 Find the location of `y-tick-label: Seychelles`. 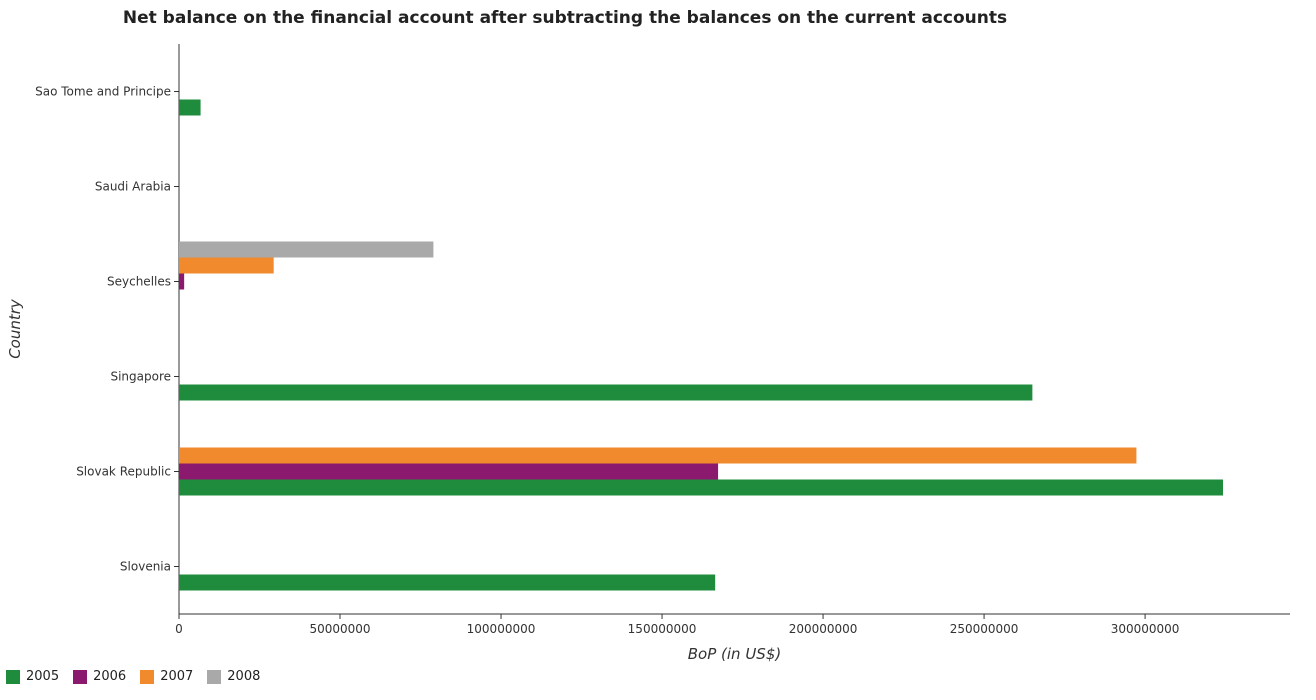

y-tick-label: Seychelles is located at coordinates (139, 282).